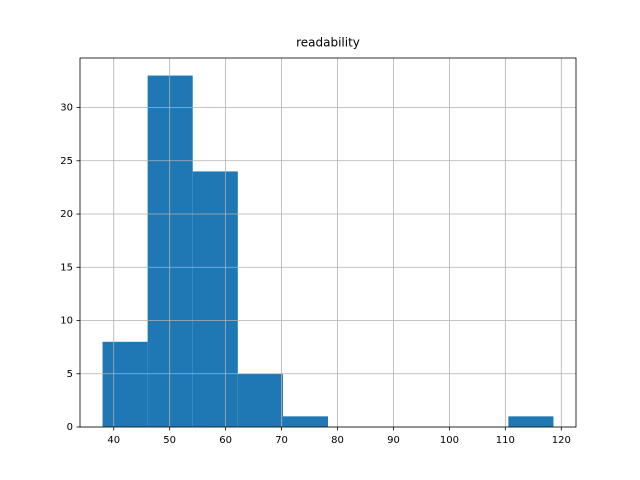 This screenshot has height=480, width=640. I want to click on y-tick-label: 20, so click(66, 214).